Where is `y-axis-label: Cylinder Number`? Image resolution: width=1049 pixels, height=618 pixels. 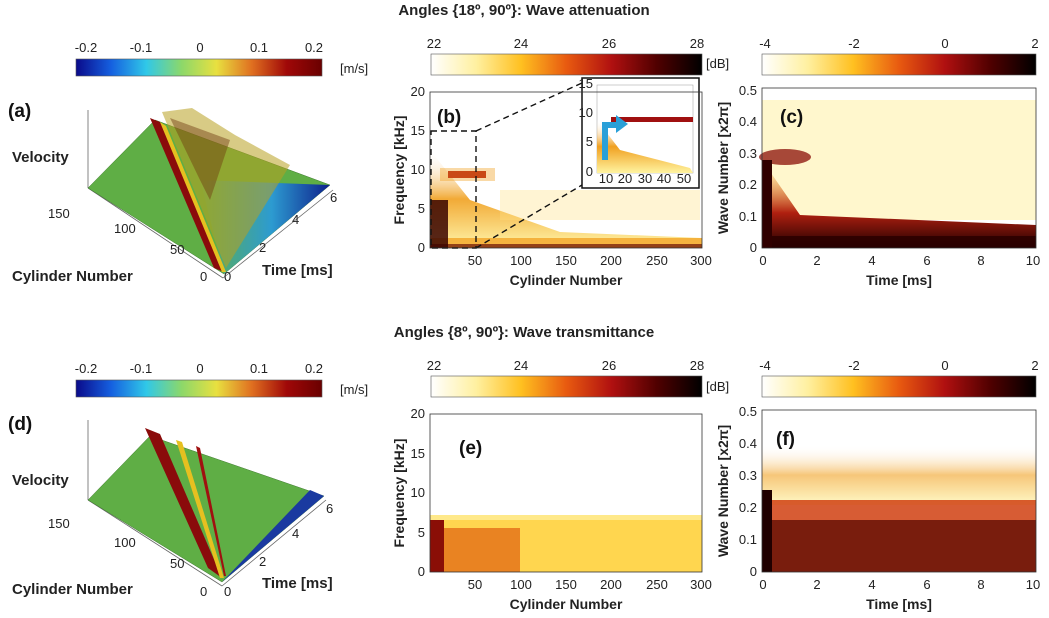
y-axis-label: Cylinder Number is located at coordinates (72, 276).